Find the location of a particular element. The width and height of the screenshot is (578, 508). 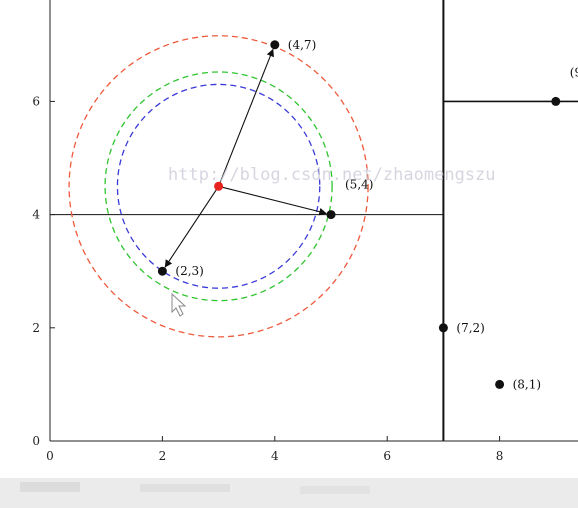

point-label: (2,3) is located at coordinates (189, 271).